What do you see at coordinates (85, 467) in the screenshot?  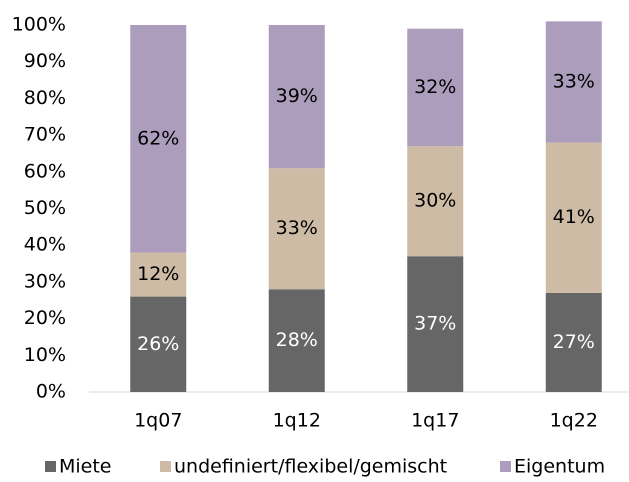 I see `legend-label: Miete` at bounding box center [85, 467].